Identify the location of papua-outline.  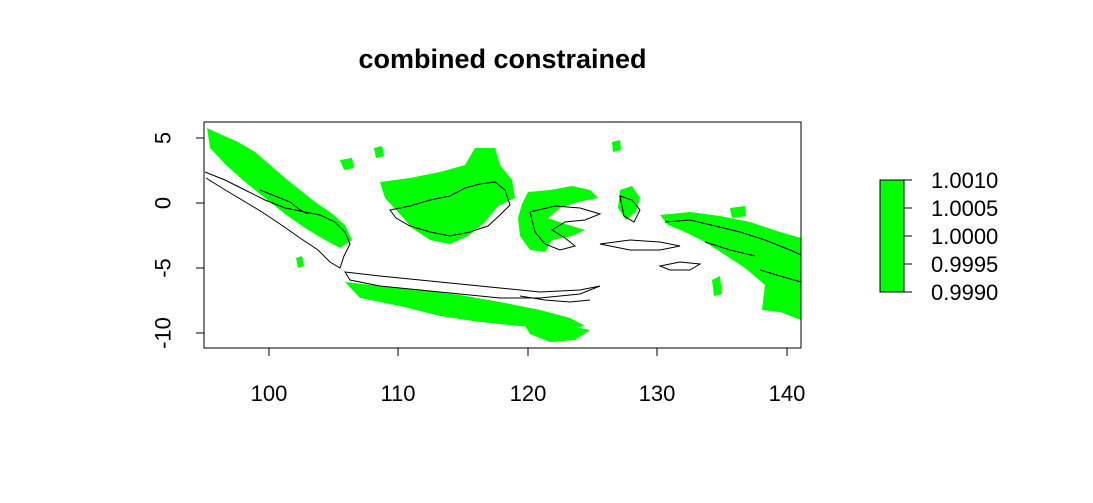
(733, 251).